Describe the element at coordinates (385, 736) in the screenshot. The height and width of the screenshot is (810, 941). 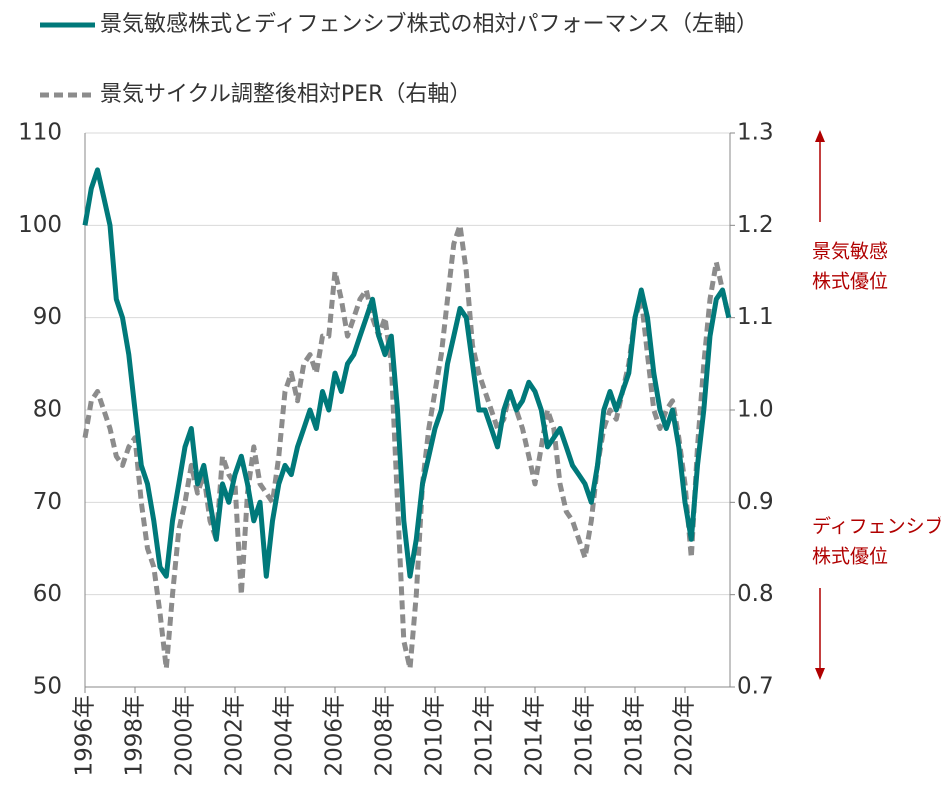
I see `x-tick-label: 2008年` at that location.